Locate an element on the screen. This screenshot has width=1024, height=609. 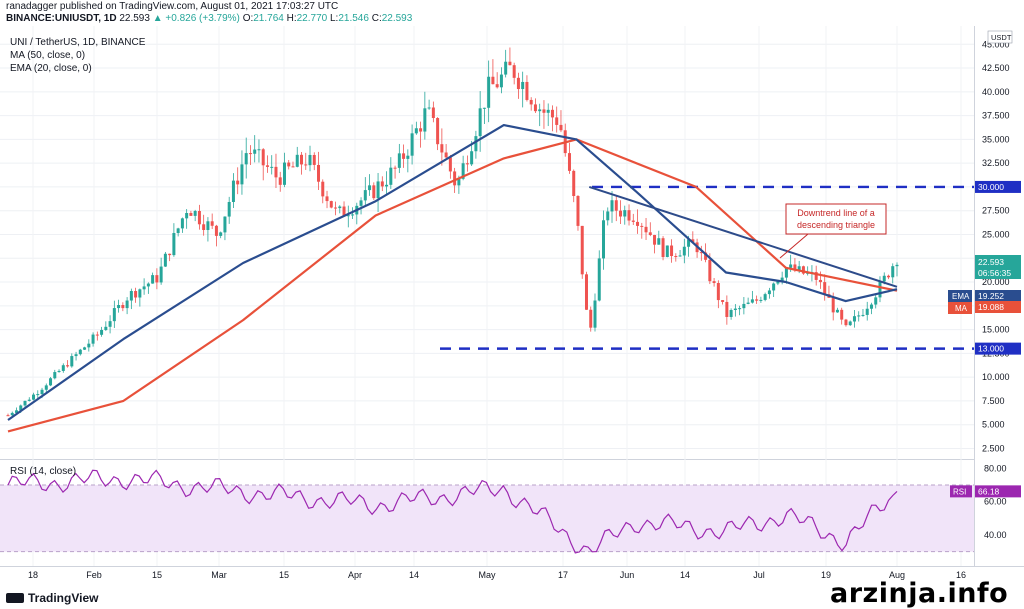
rsi-value-tag: 66.18 is located at coordinates (989, 491).